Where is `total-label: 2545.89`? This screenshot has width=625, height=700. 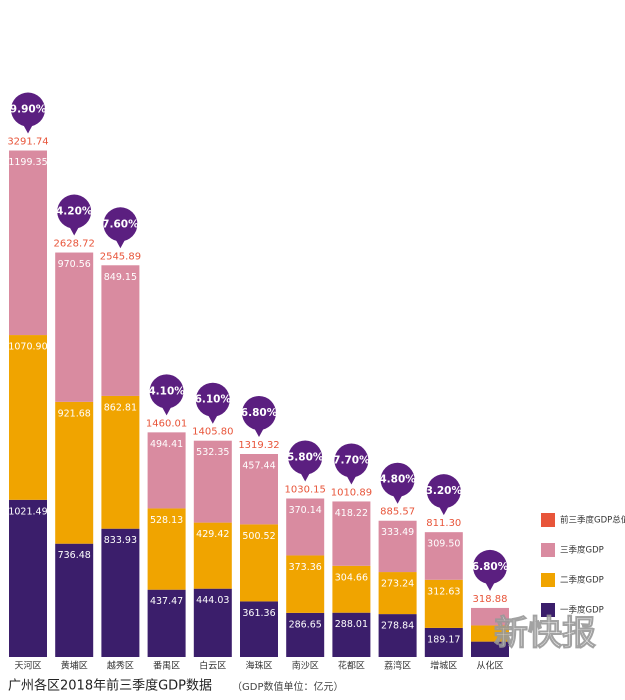 total-label: 2545.89 is located at coordinates (120, 256).